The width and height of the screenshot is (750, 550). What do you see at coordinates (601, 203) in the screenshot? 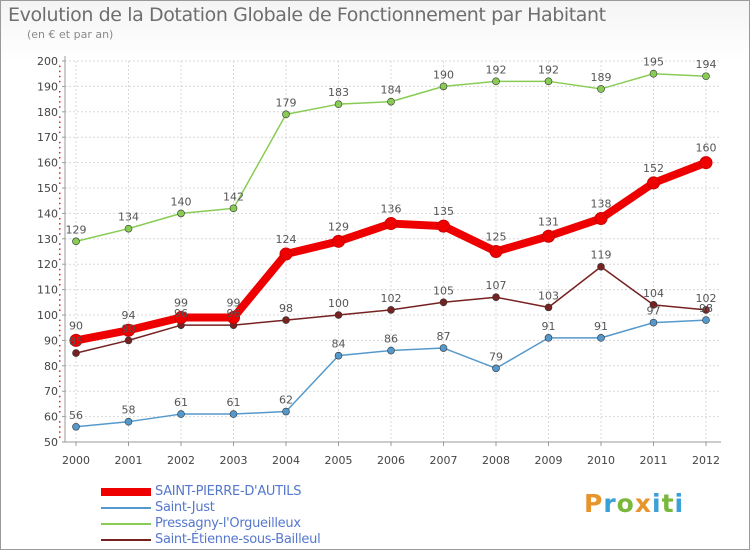
I see `data-label: 138` at bounding box center [601, 203].